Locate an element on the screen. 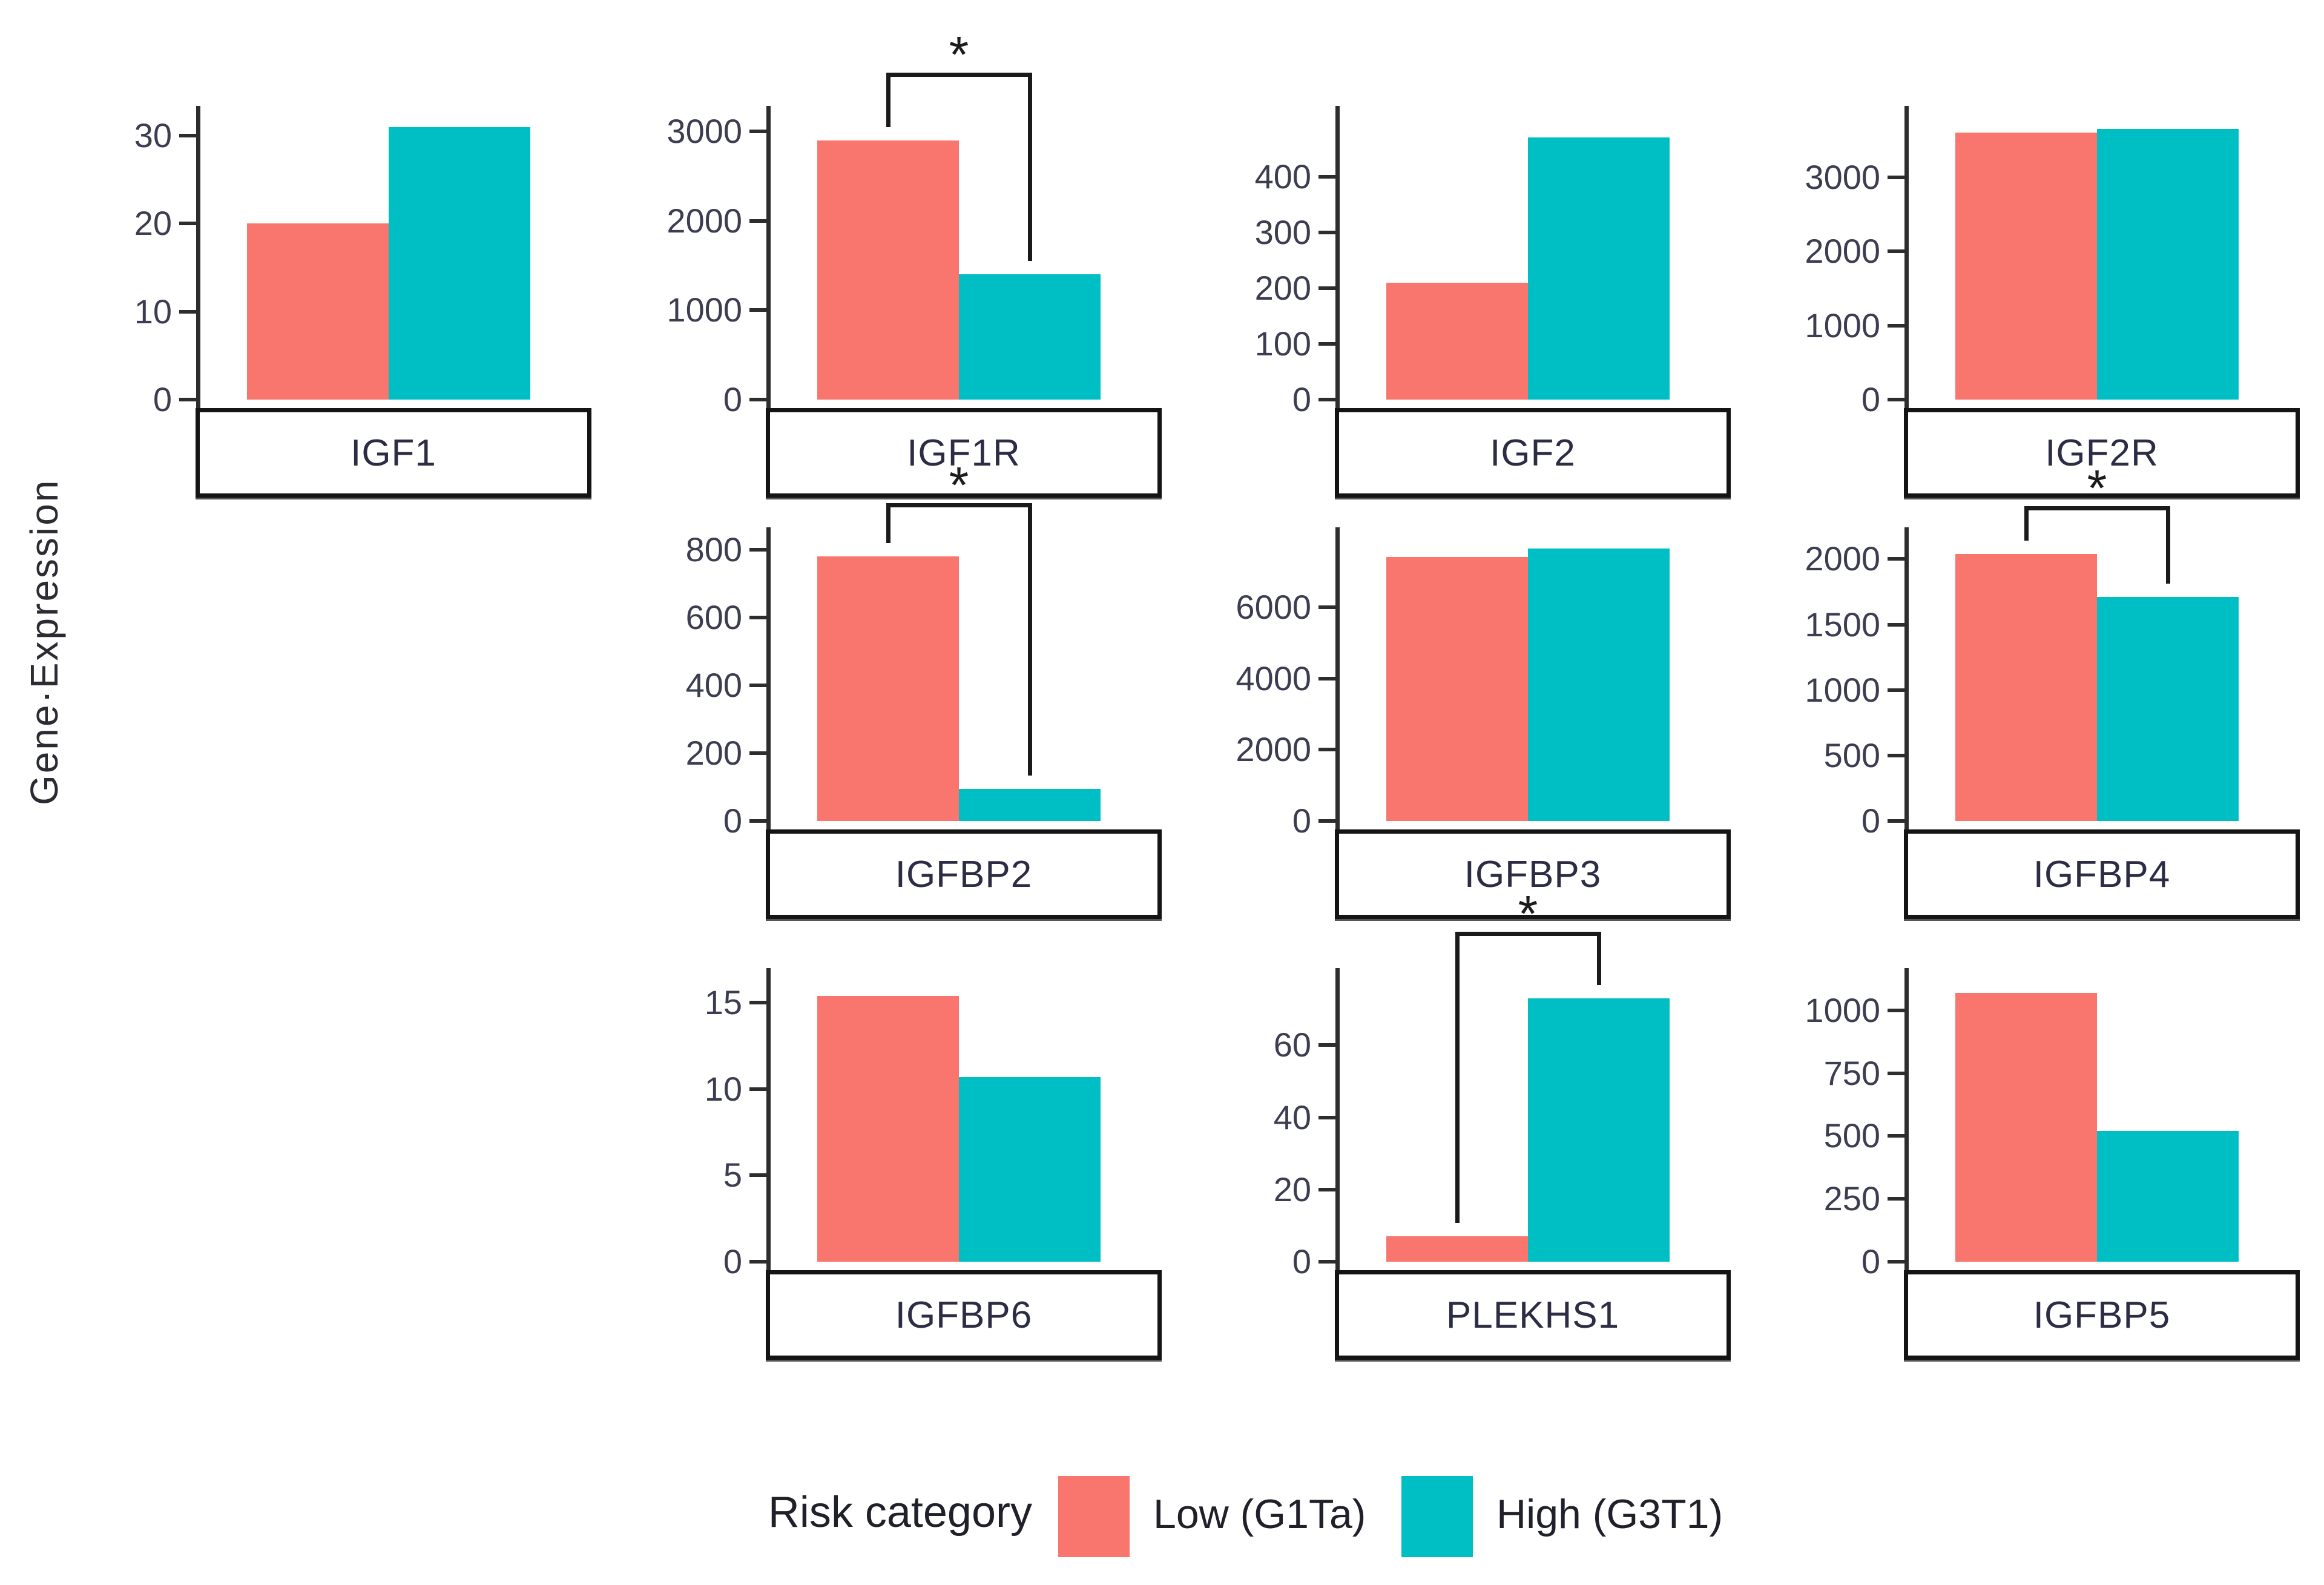 This screenshot has height=1585, width=2324. facet-label-igfbp2: IGFBP2 is located at coordinates (964, 874).